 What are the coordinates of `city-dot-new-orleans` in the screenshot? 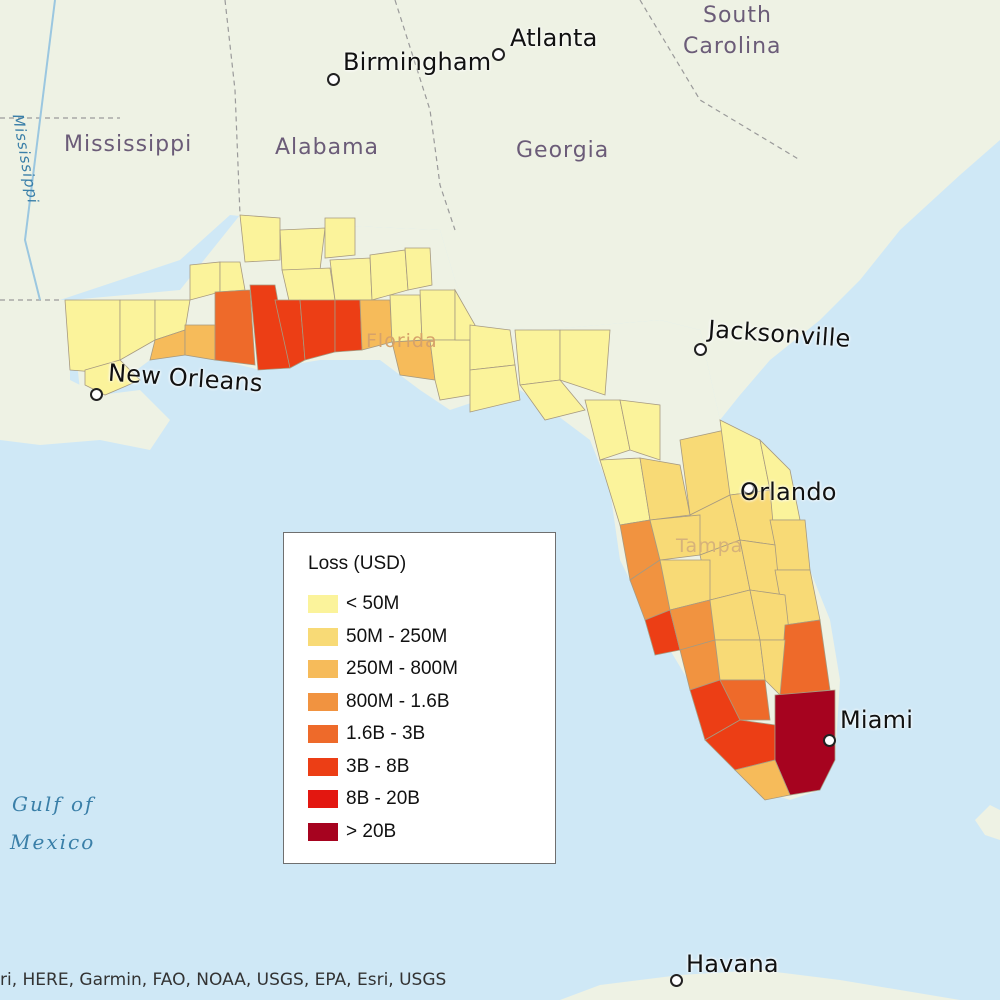 It's located at (96, 394).